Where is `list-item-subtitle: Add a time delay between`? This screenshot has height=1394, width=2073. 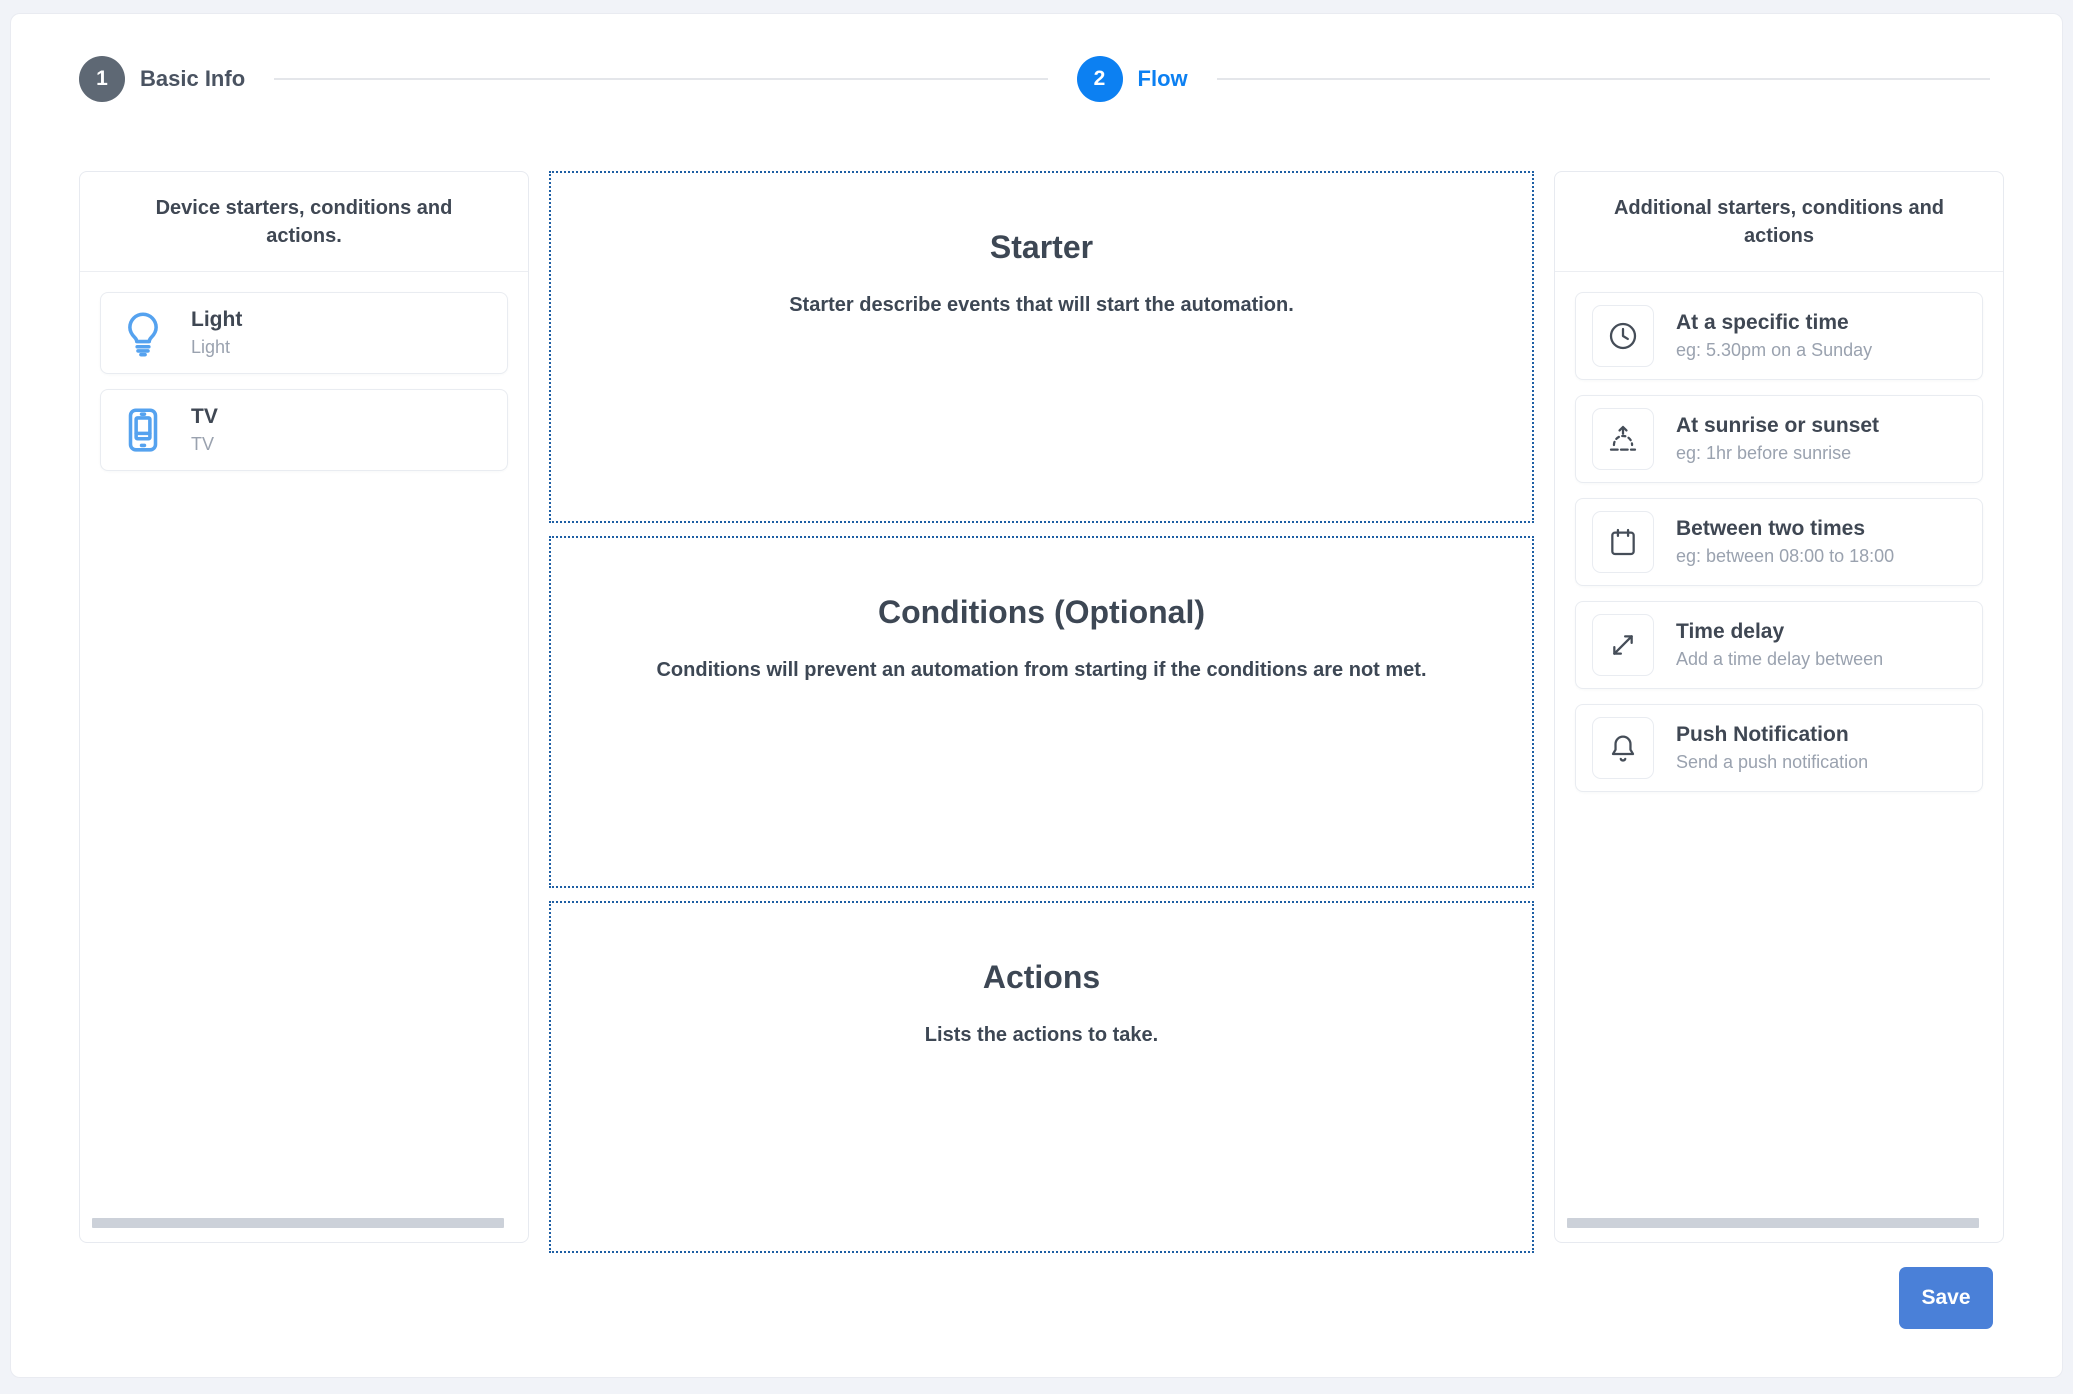
list-item-subtitle: Add a time delay between is located at coordinates (1780, 659).